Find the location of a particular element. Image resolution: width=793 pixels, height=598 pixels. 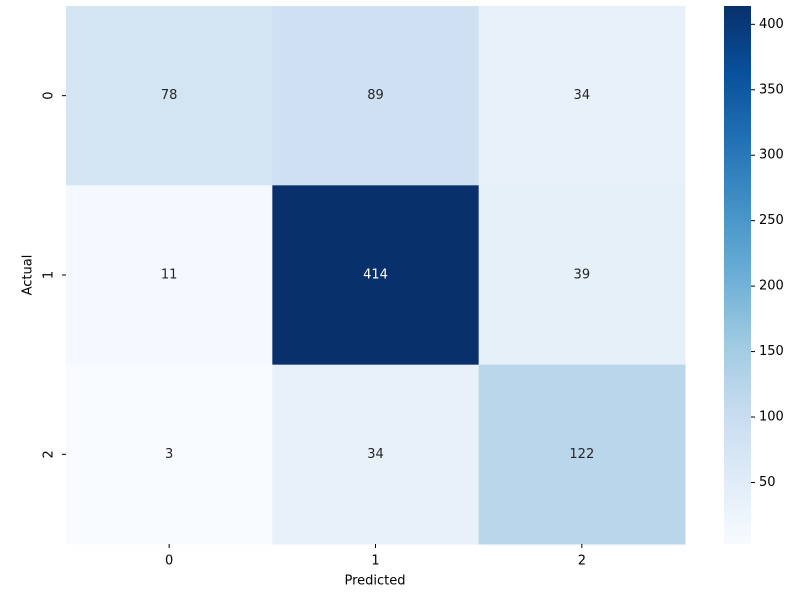

colorbar is located at coordinates (737, 275).